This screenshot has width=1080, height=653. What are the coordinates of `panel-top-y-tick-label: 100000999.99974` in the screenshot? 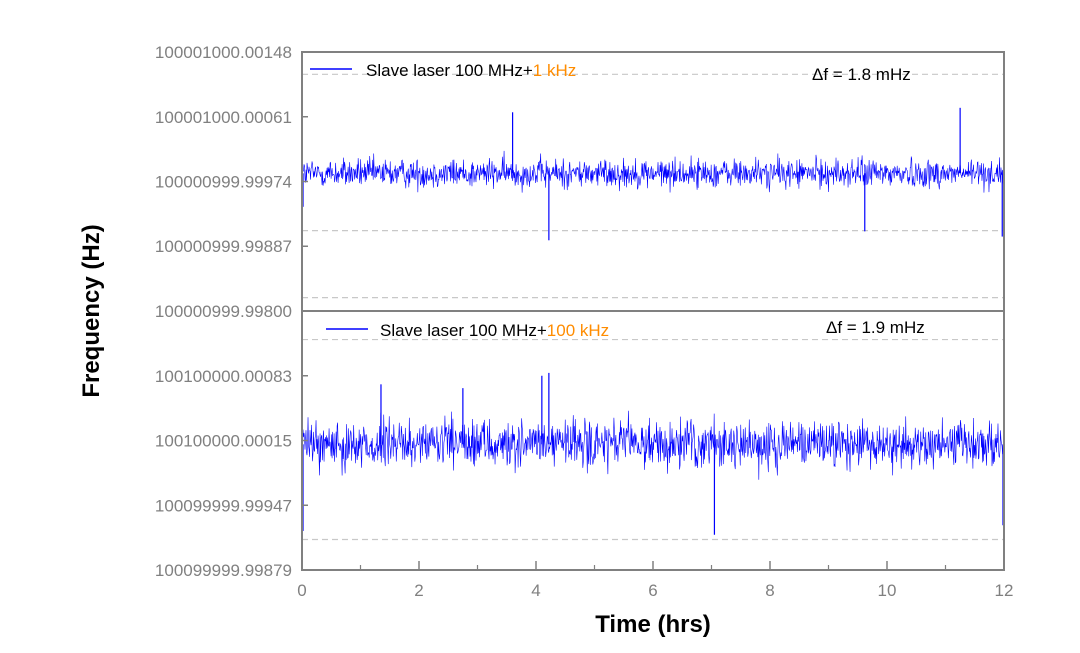 It's located at (223, 181).